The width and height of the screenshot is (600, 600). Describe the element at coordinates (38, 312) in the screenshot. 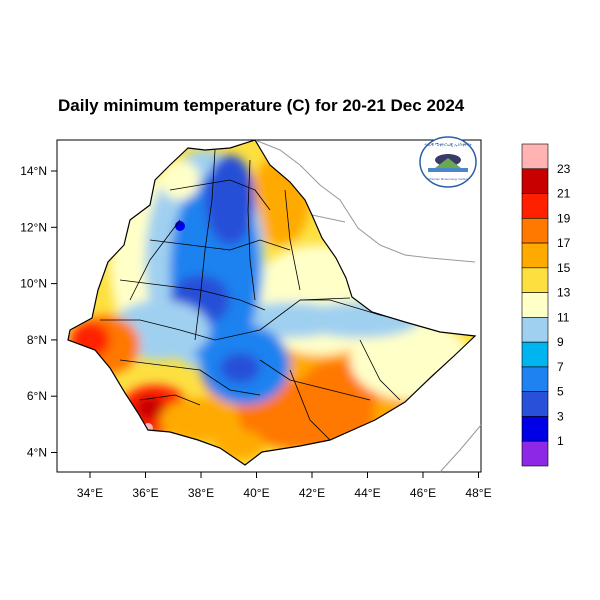

I see `y-axis: 14°N 12°N 10°N 8°N 6°N 4°N` at that location.